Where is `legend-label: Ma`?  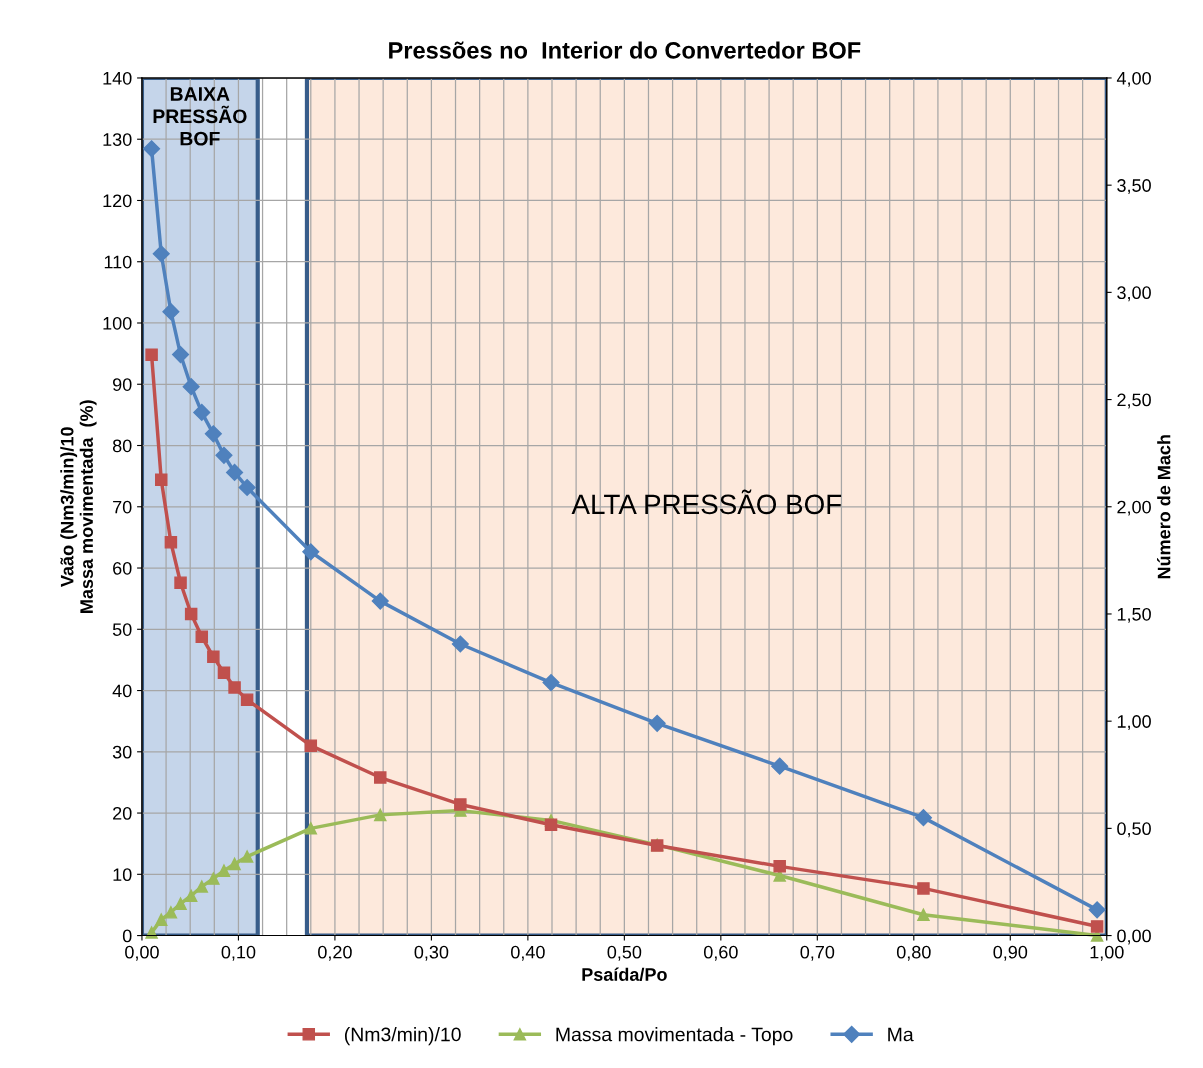
legend-label: Ma is located at coordinates (901, 1034).